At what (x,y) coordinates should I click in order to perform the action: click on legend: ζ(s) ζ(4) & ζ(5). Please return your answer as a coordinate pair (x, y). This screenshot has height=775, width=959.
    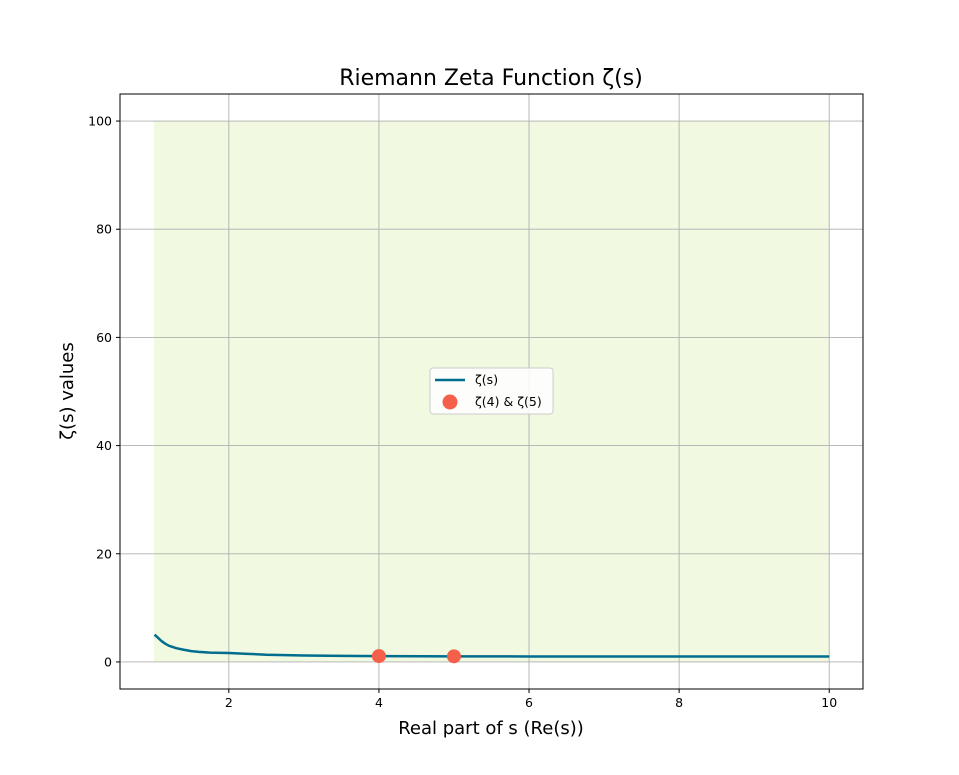
    Looking at the image, I should click on (491, 391).